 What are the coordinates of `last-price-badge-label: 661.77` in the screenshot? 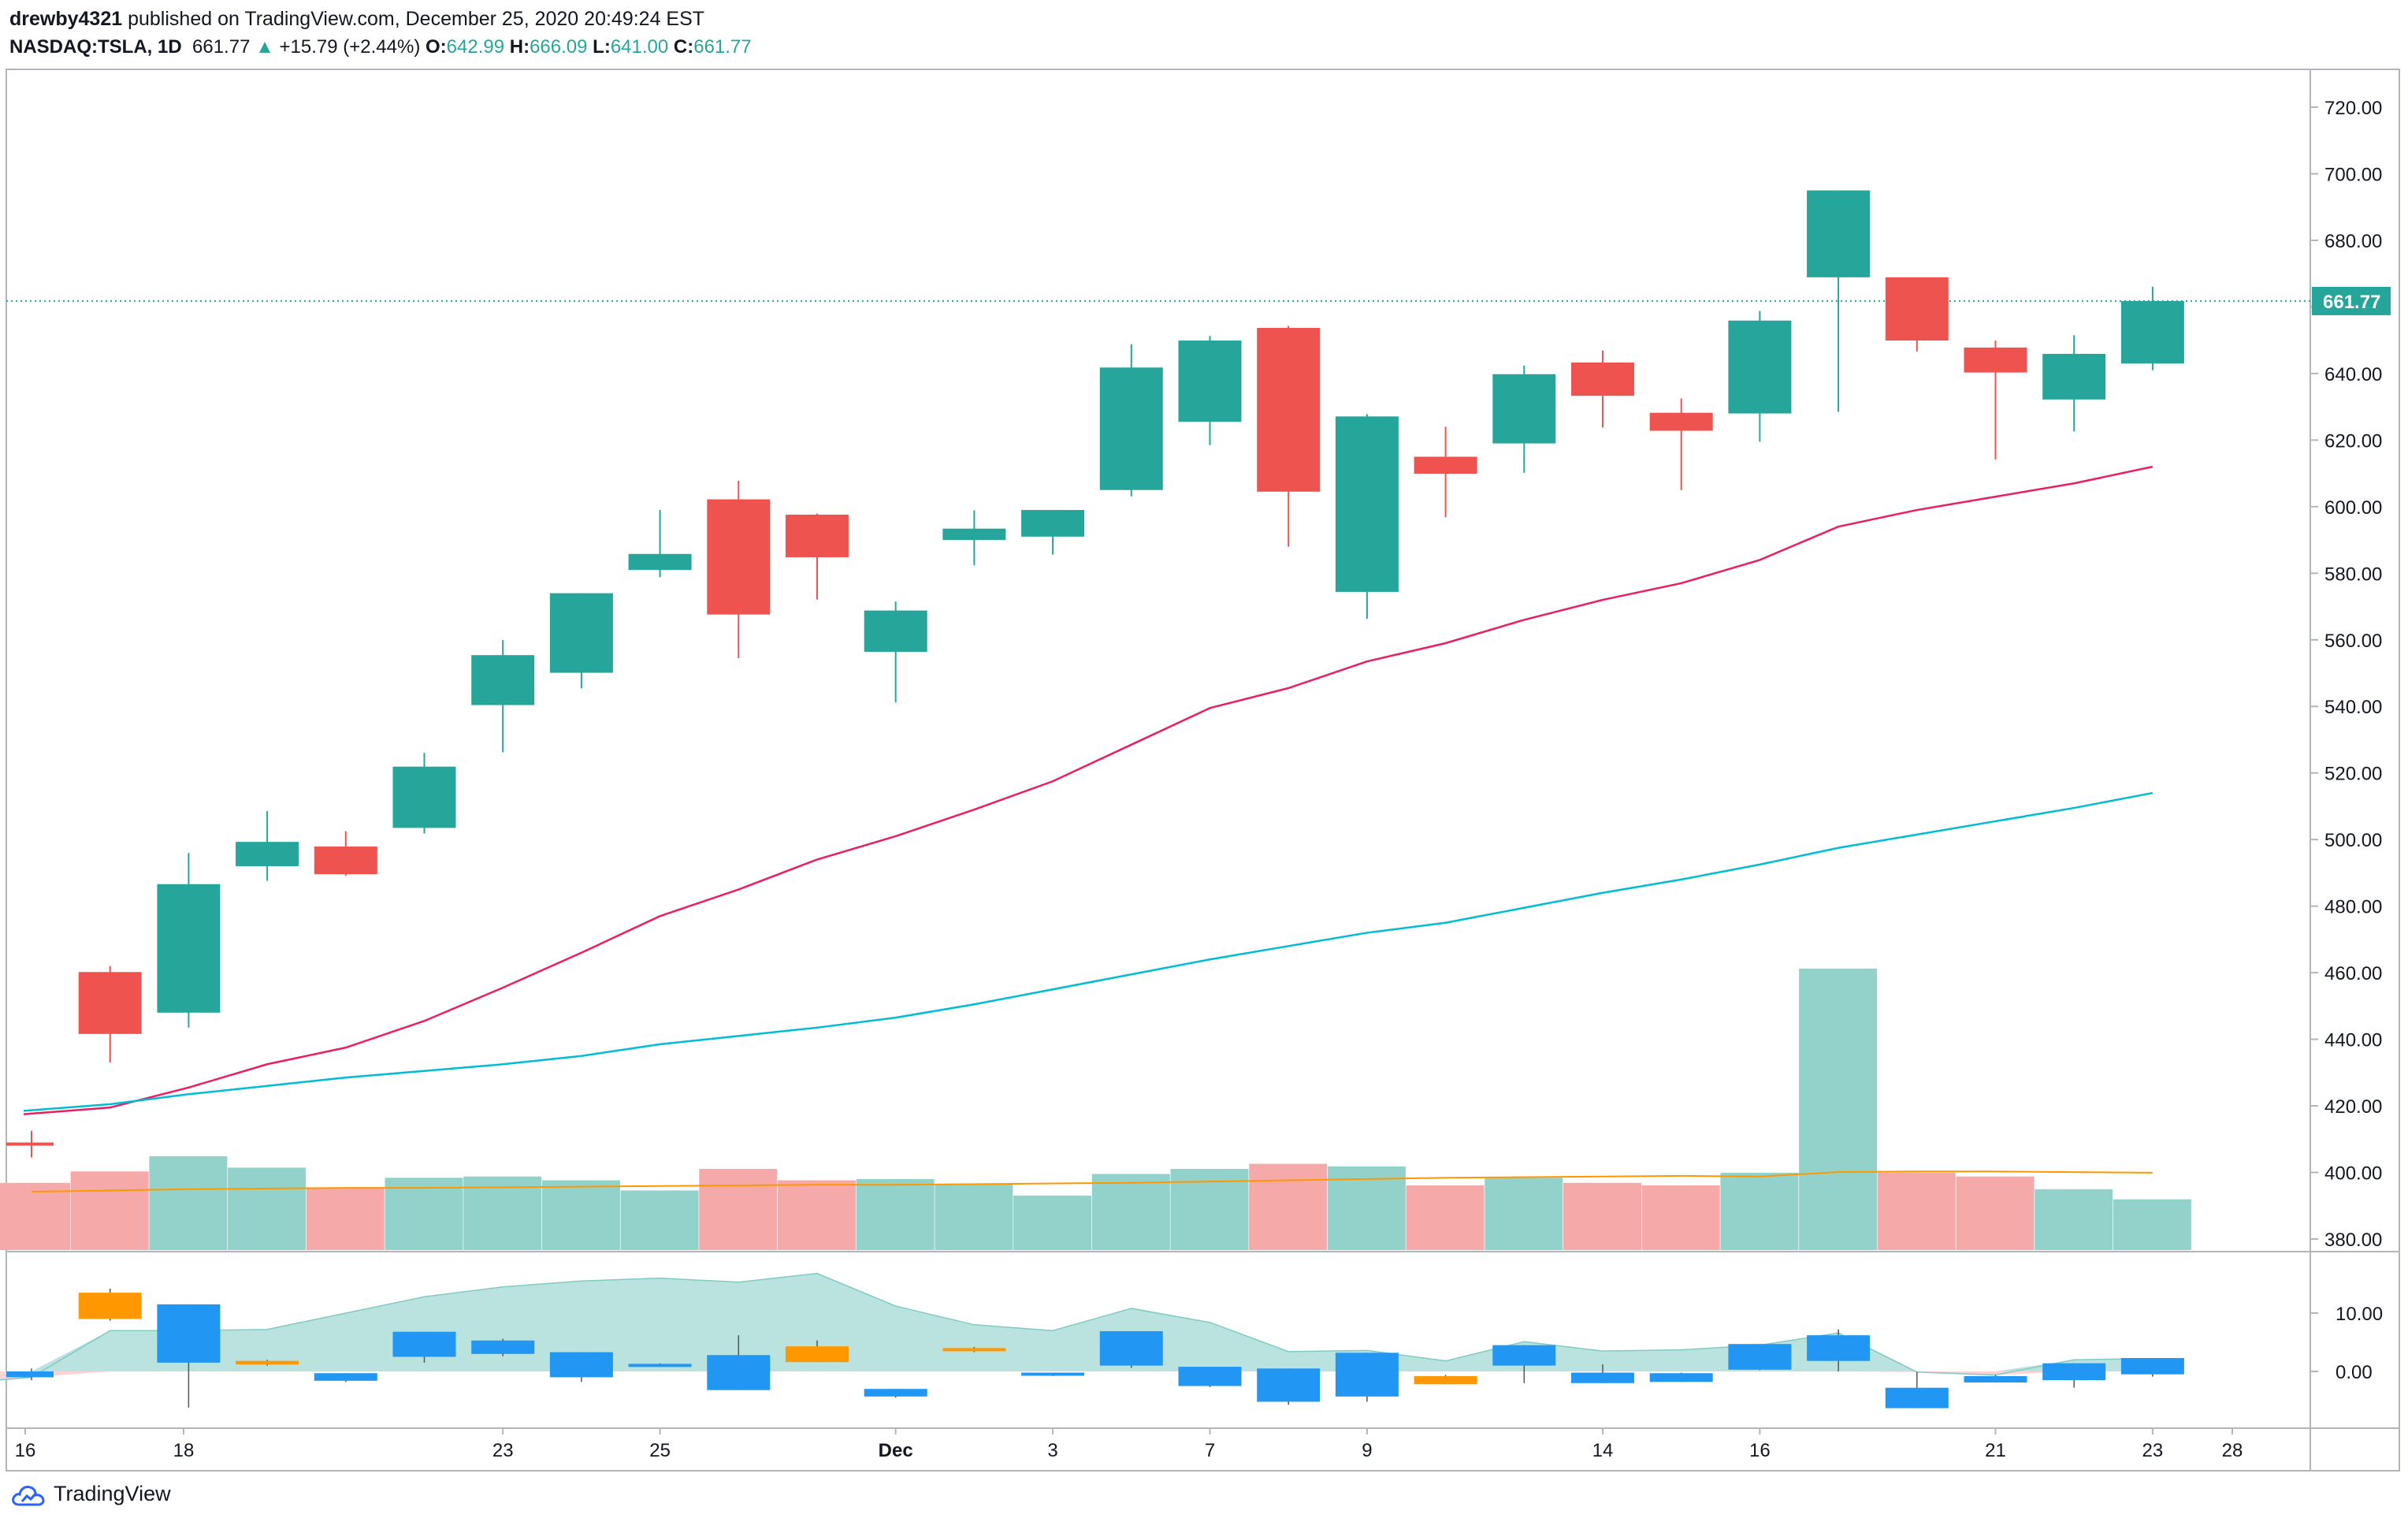 It's located at (2351, 302).